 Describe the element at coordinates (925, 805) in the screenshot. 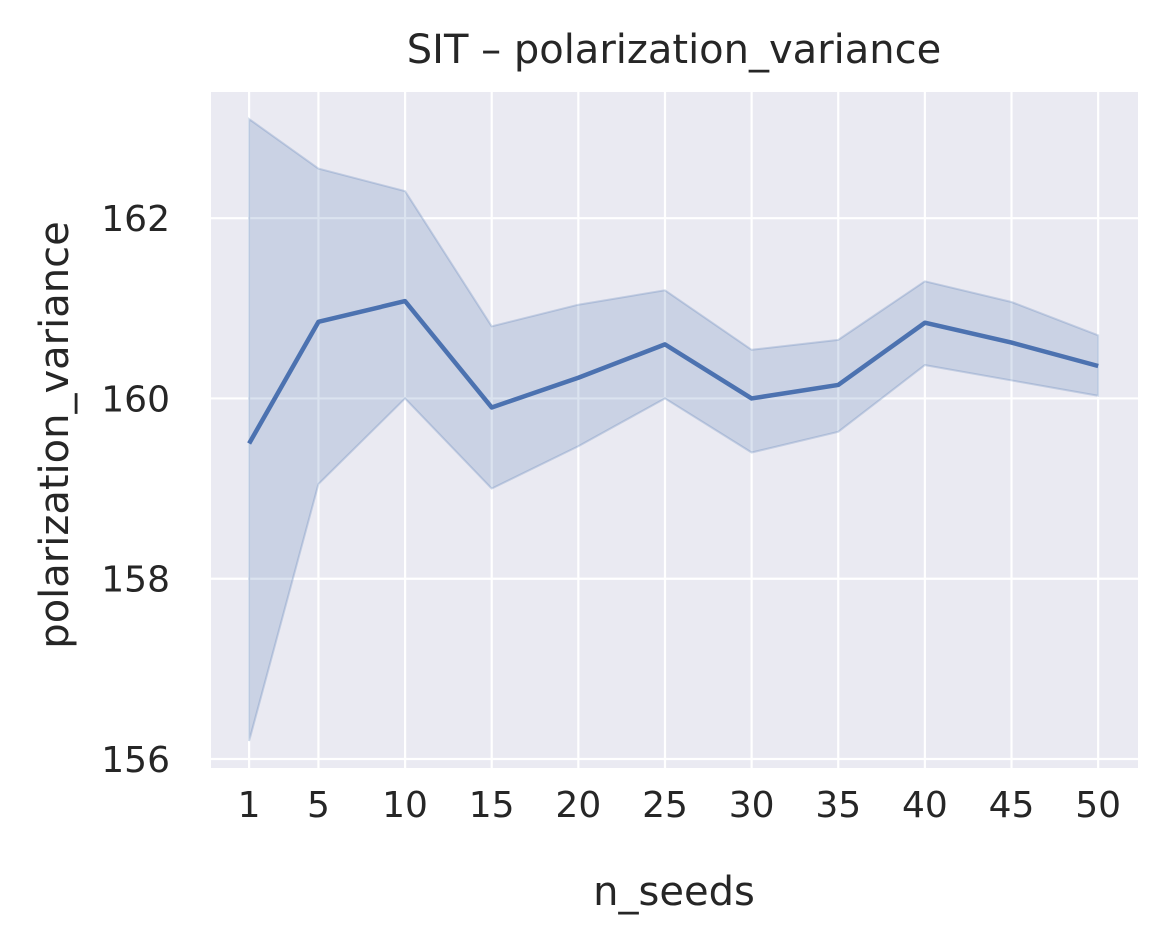

I see `x-tick-label: 40` at that location.